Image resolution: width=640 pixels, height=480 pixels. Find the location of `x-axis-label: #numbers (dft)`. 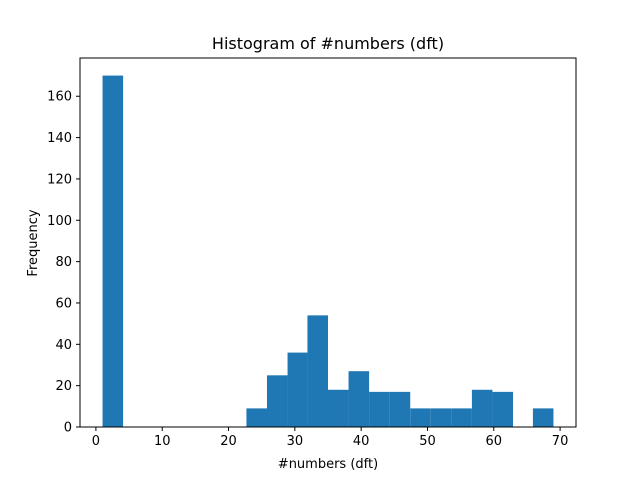

x-axis-label: #numbers (dft) is located at coordinates (328, 464).